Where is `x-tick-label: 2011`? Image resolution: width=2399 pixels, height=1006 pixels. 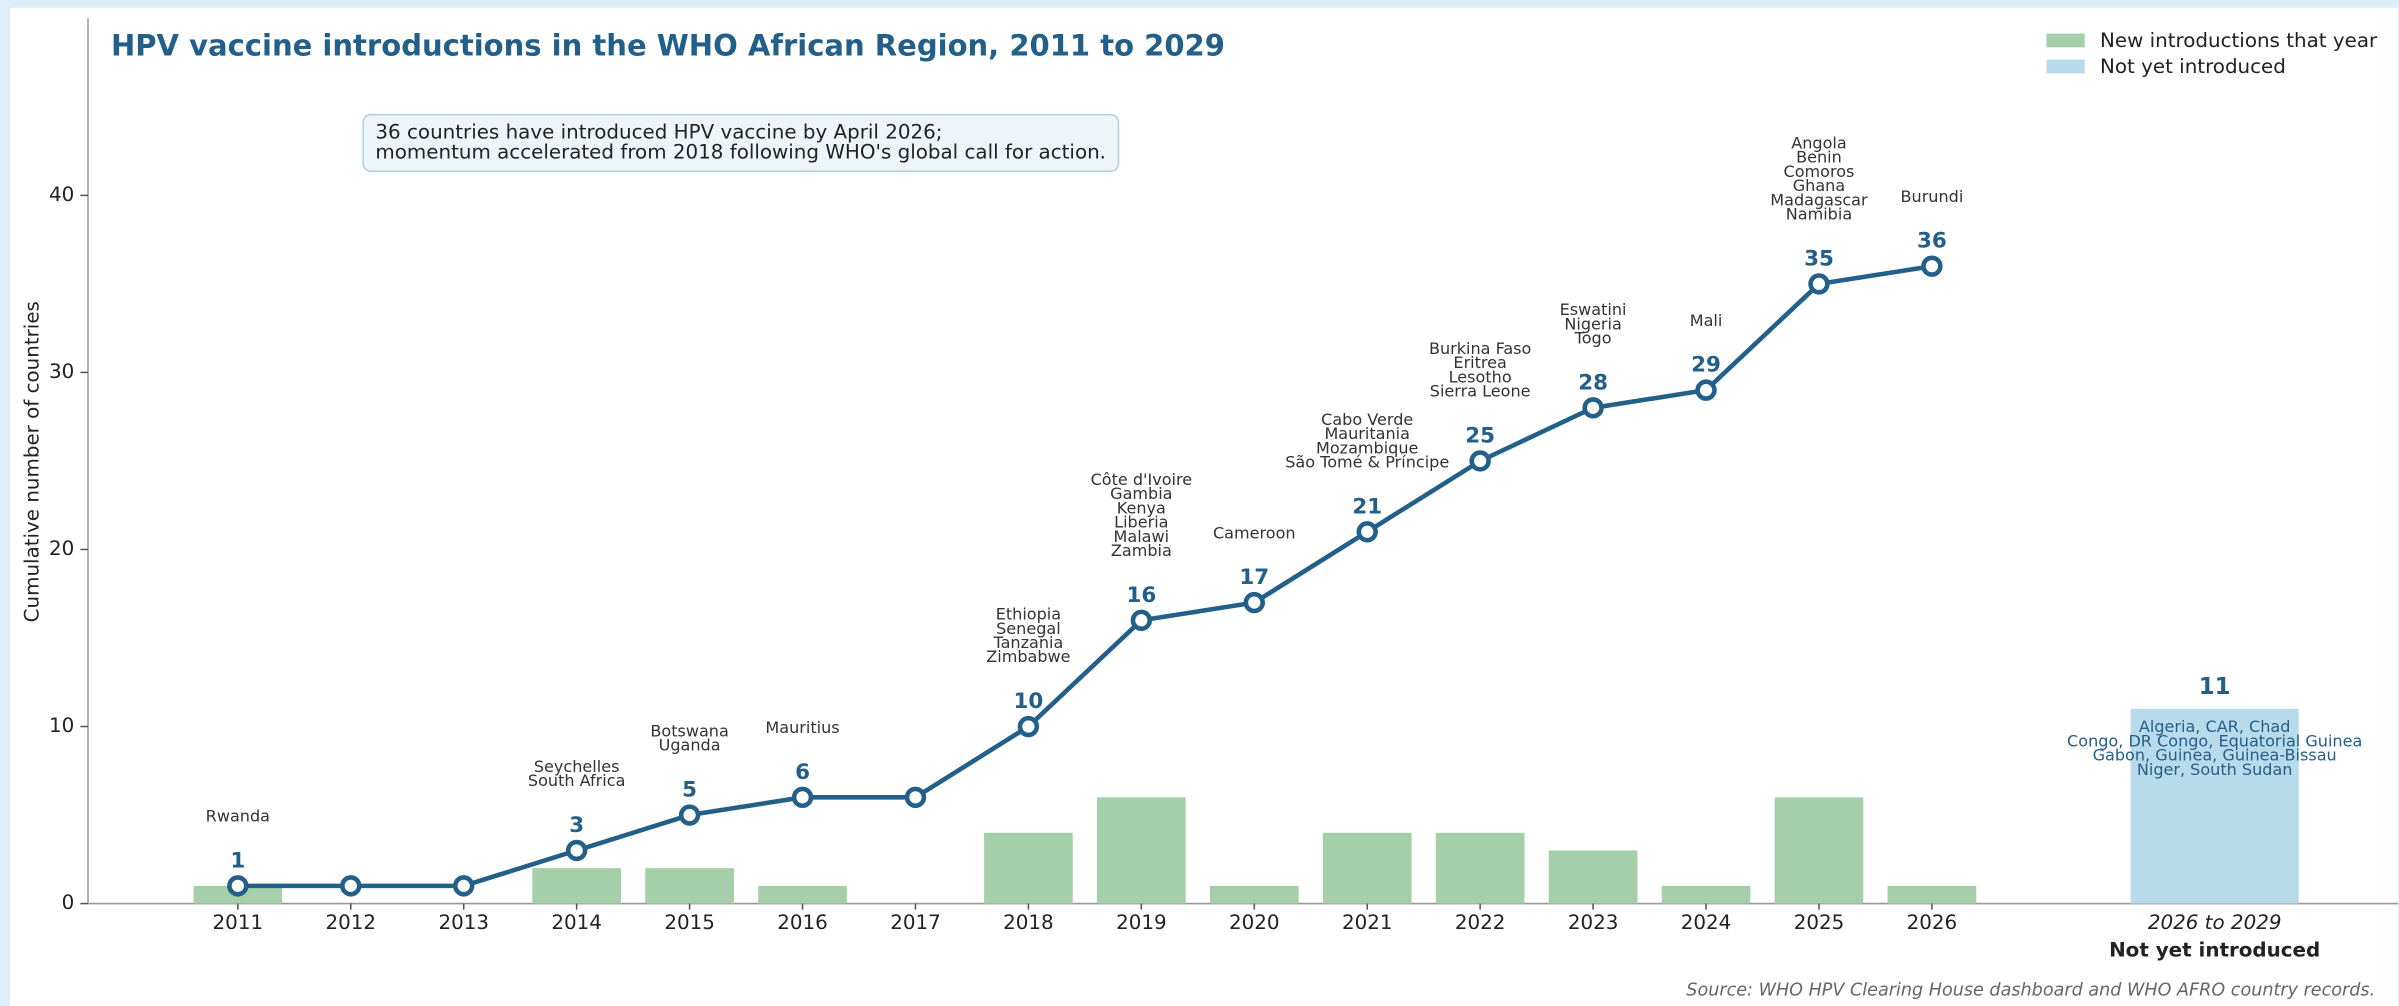
x-tick-label: 2011 is located at coordinates (238, 922).